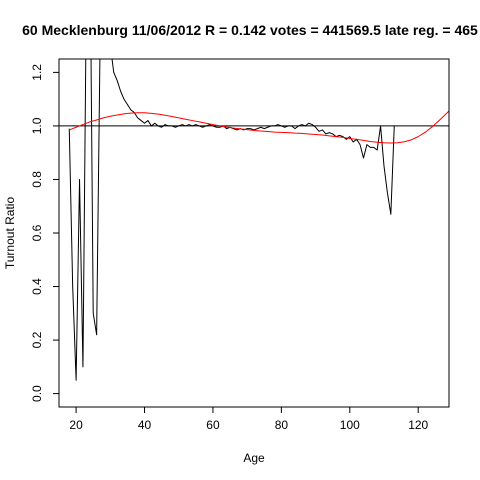  I want to click on x-tick-label: 60, so click(213, 425).